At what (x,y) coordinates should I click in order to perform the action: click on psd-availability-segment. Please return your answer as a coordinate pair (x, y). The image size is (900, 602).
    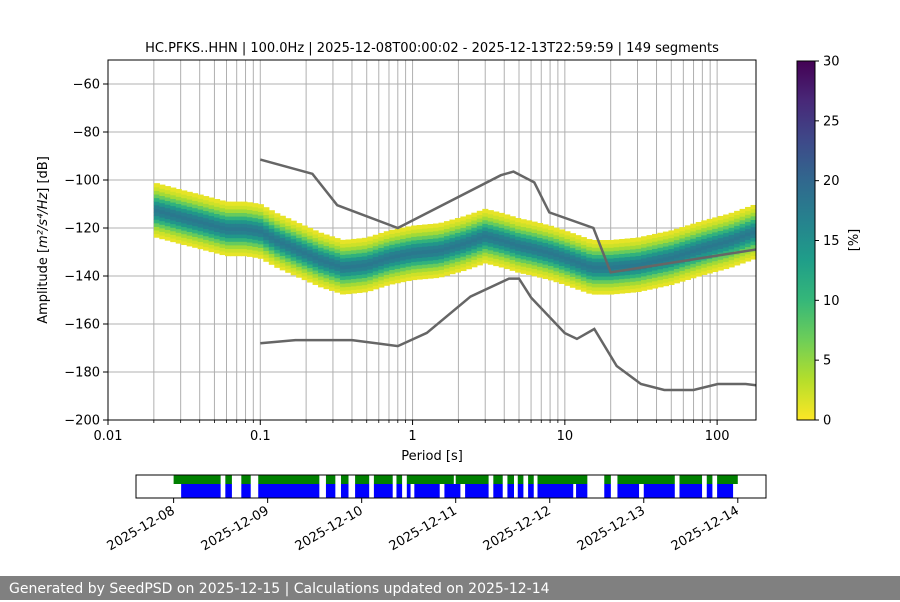
    Looking at the image, I should click on (725, 491).